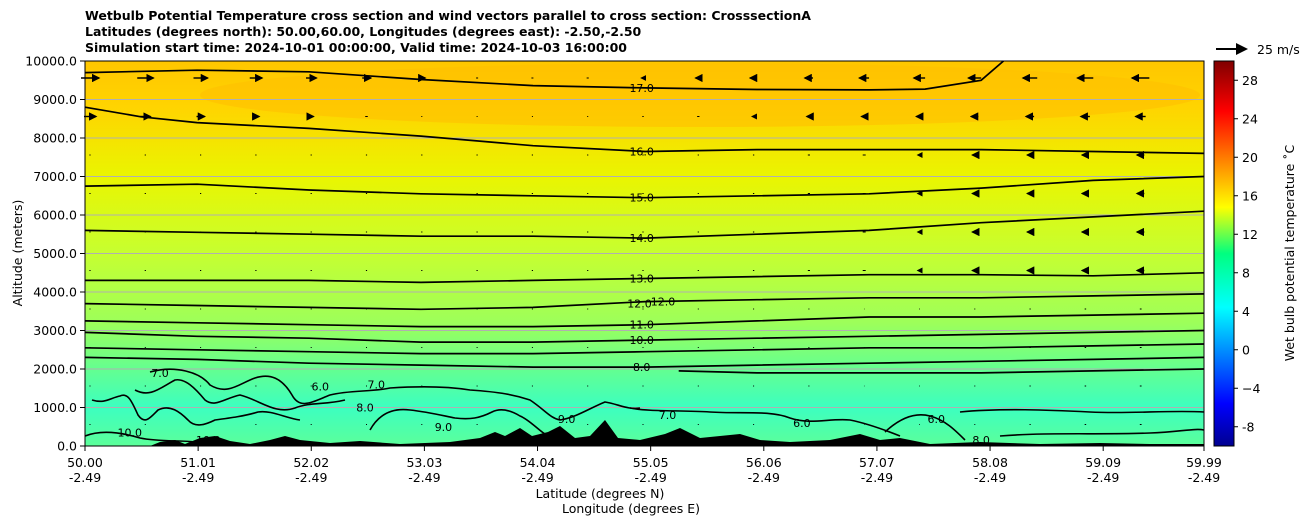 The width and height of the screenshot is (1311, 526). What do you see at coordinates (1246, 272) in the screenshot?
I see `colorbar-tick-label-4: 8` at bounding box center [1246, 272].